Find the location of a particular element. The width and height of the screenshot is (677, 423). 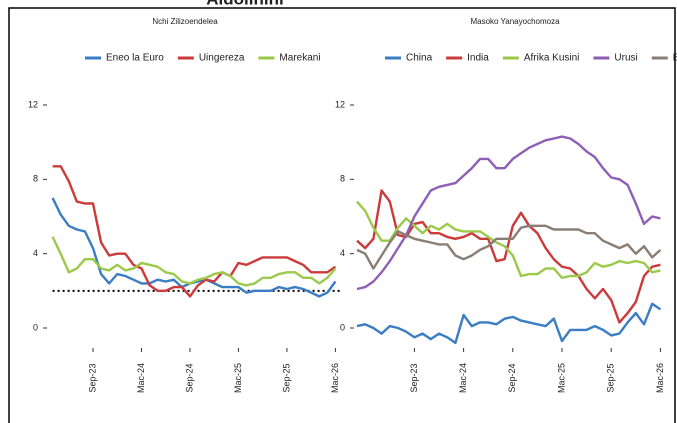

chart-title: Masoko Yanayochomoza is located at coordinates (515, 21).